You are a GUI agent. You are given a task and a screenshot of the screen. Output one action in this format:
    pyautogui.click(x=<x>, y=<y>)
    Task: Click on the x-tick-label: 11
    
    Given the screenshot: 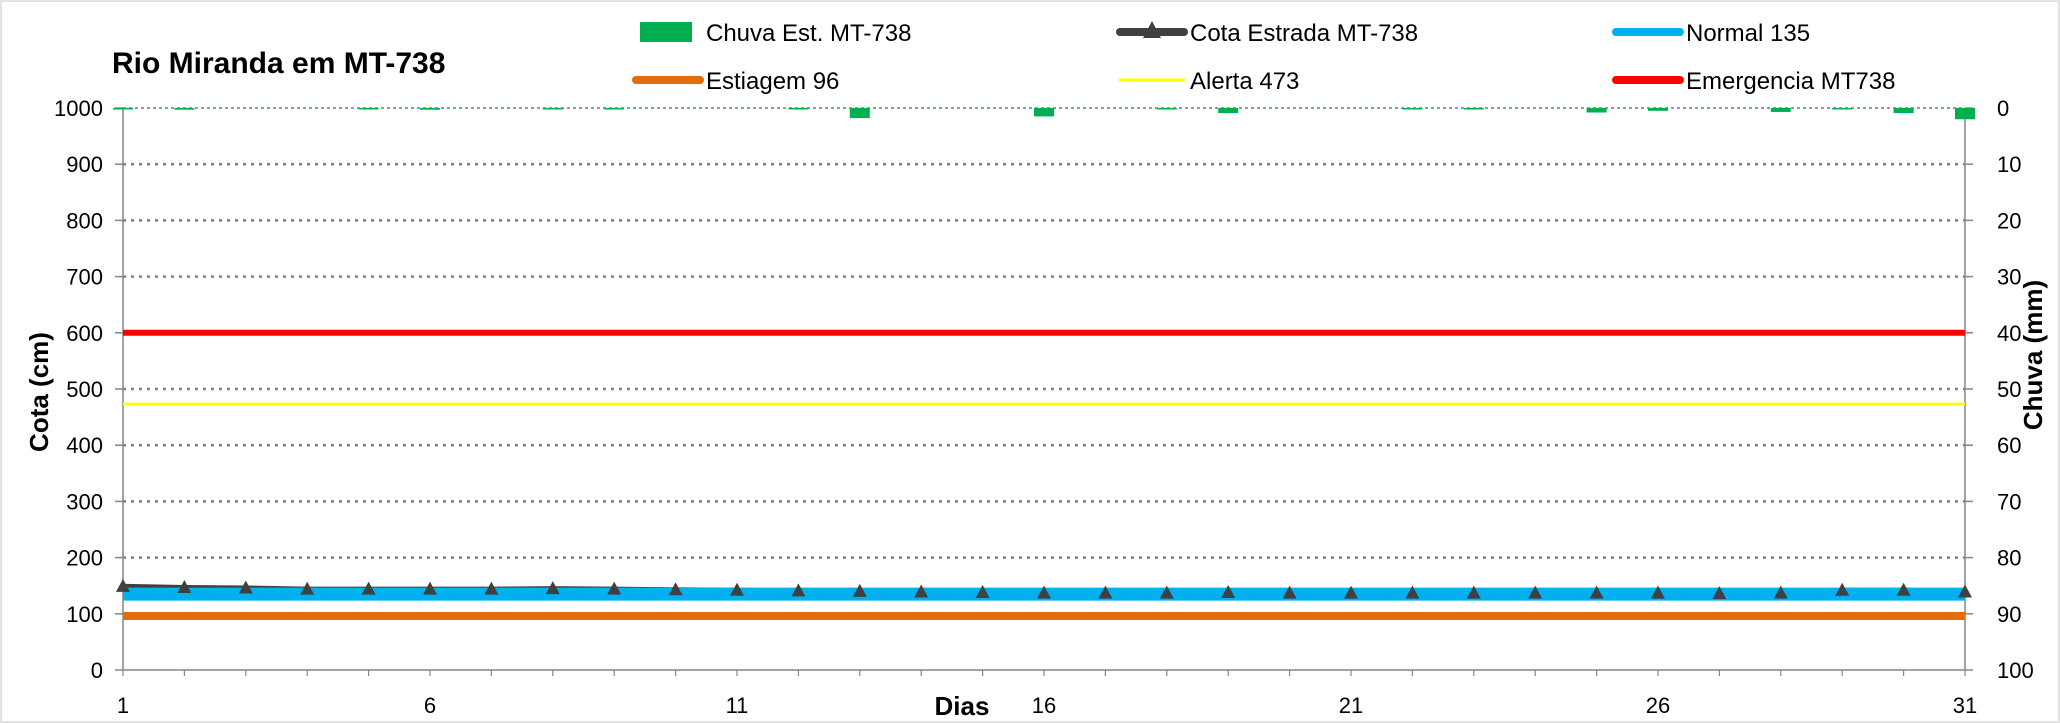 What is the action you would take?
    pyautogui.click(x=737, y=705)
    